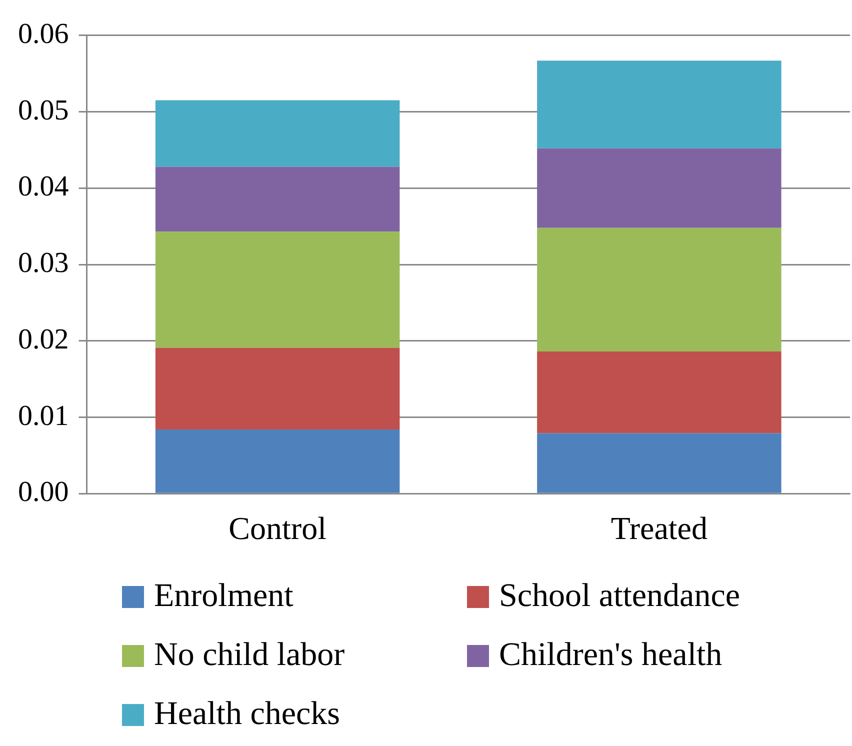 This screenshot has width=852, height=746. I want to click on x-tick-label: Treated, so click(659, 528).